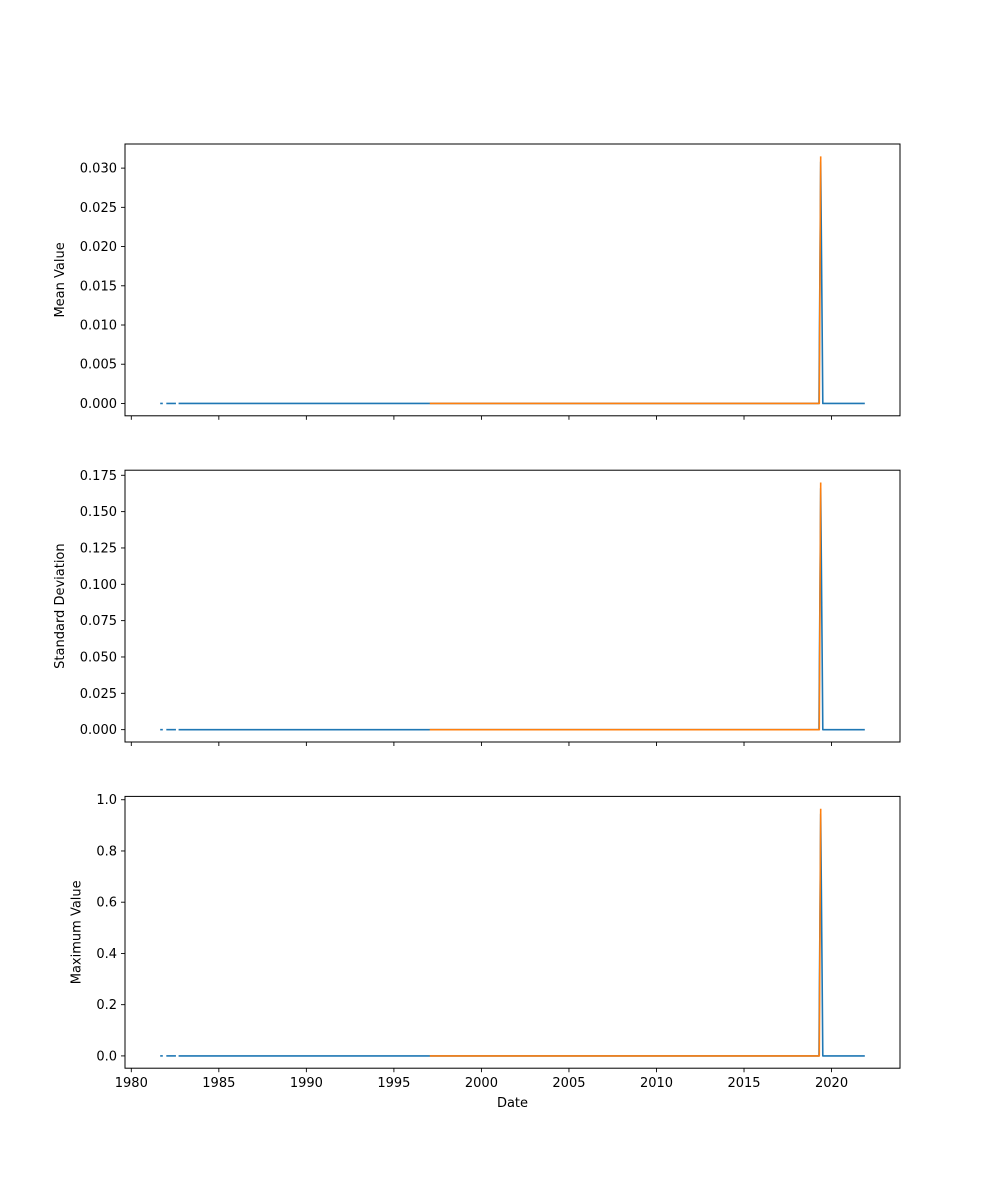 The height and width of the screenshot is (1204, 1000). I want to click on y-axis-tick-label: 0.050, so click(98, 657).